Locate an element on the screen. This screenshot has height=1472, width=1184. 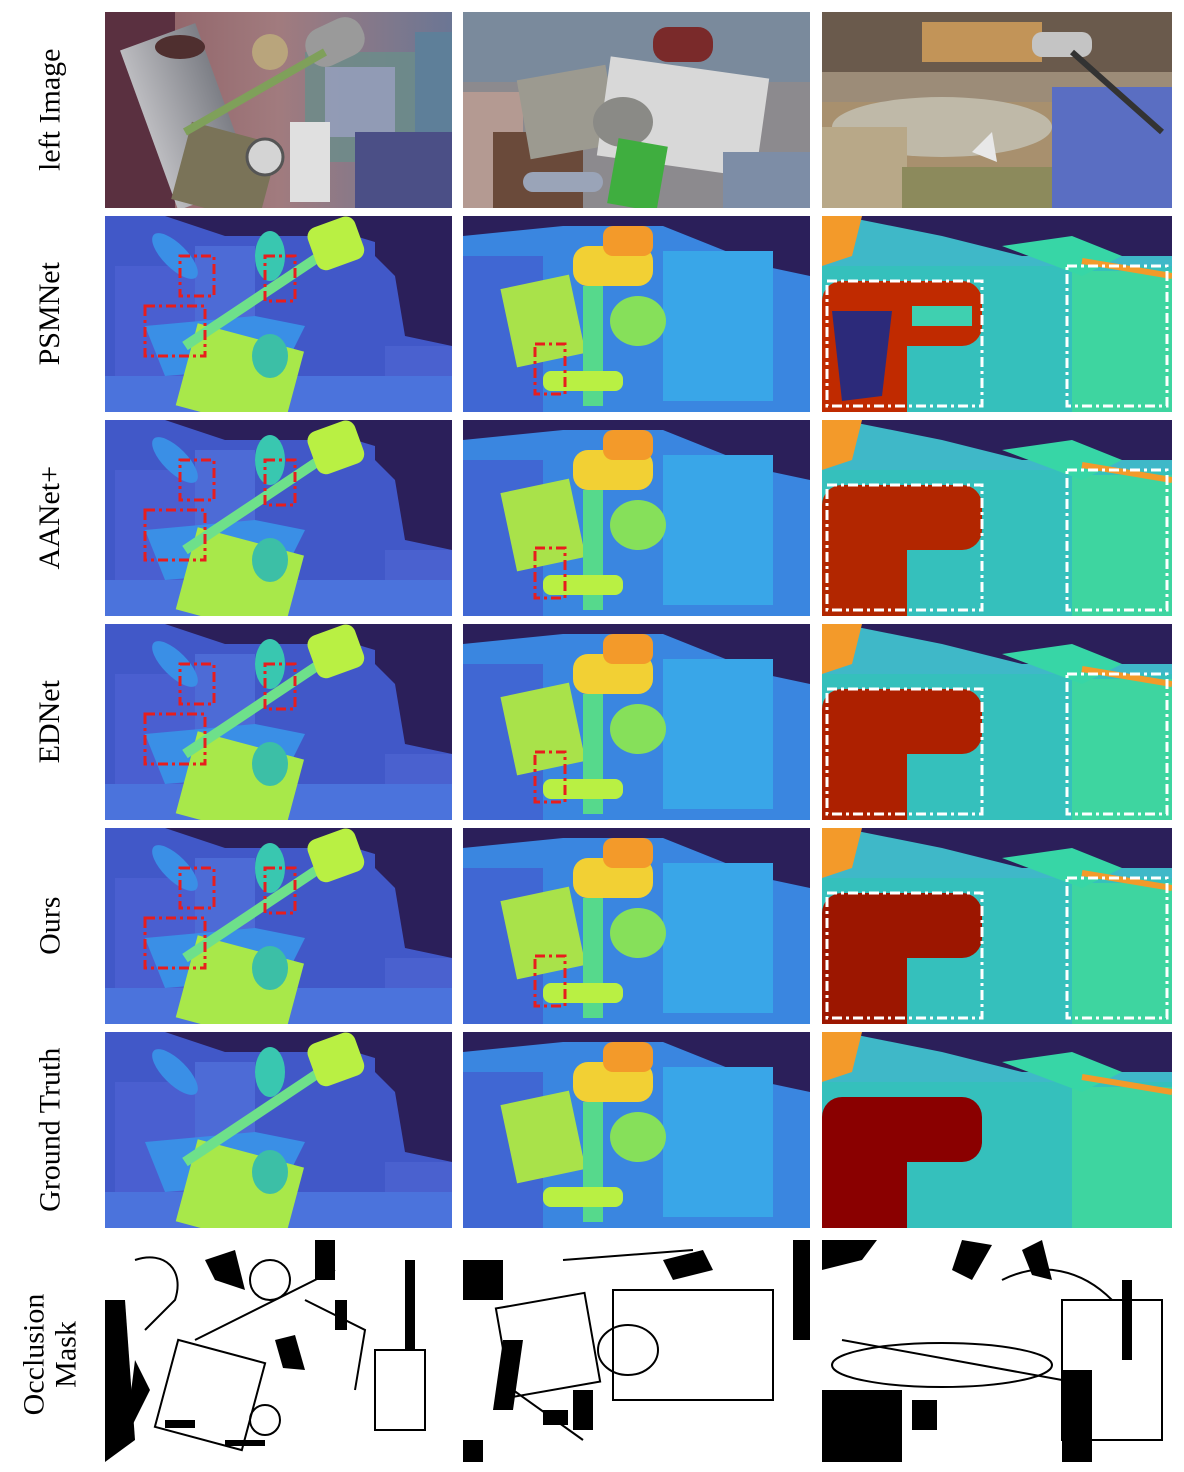
row-label-psmnet: PSMNet is located at coordinates (50, 314).